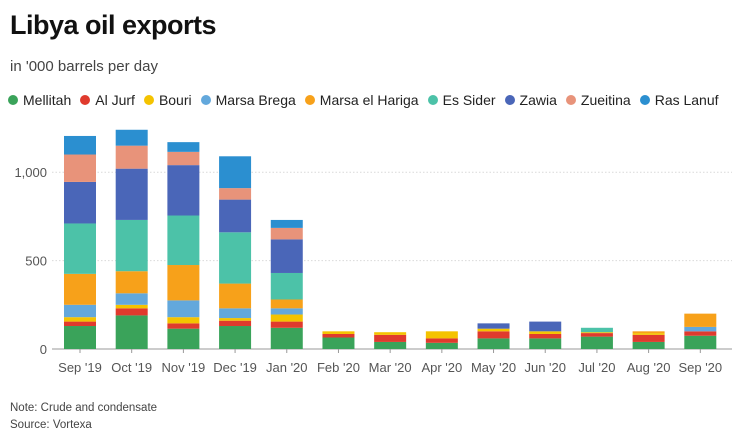  I want to click on chart-subtitle: in '000 barrels per day, so click(84, 66).